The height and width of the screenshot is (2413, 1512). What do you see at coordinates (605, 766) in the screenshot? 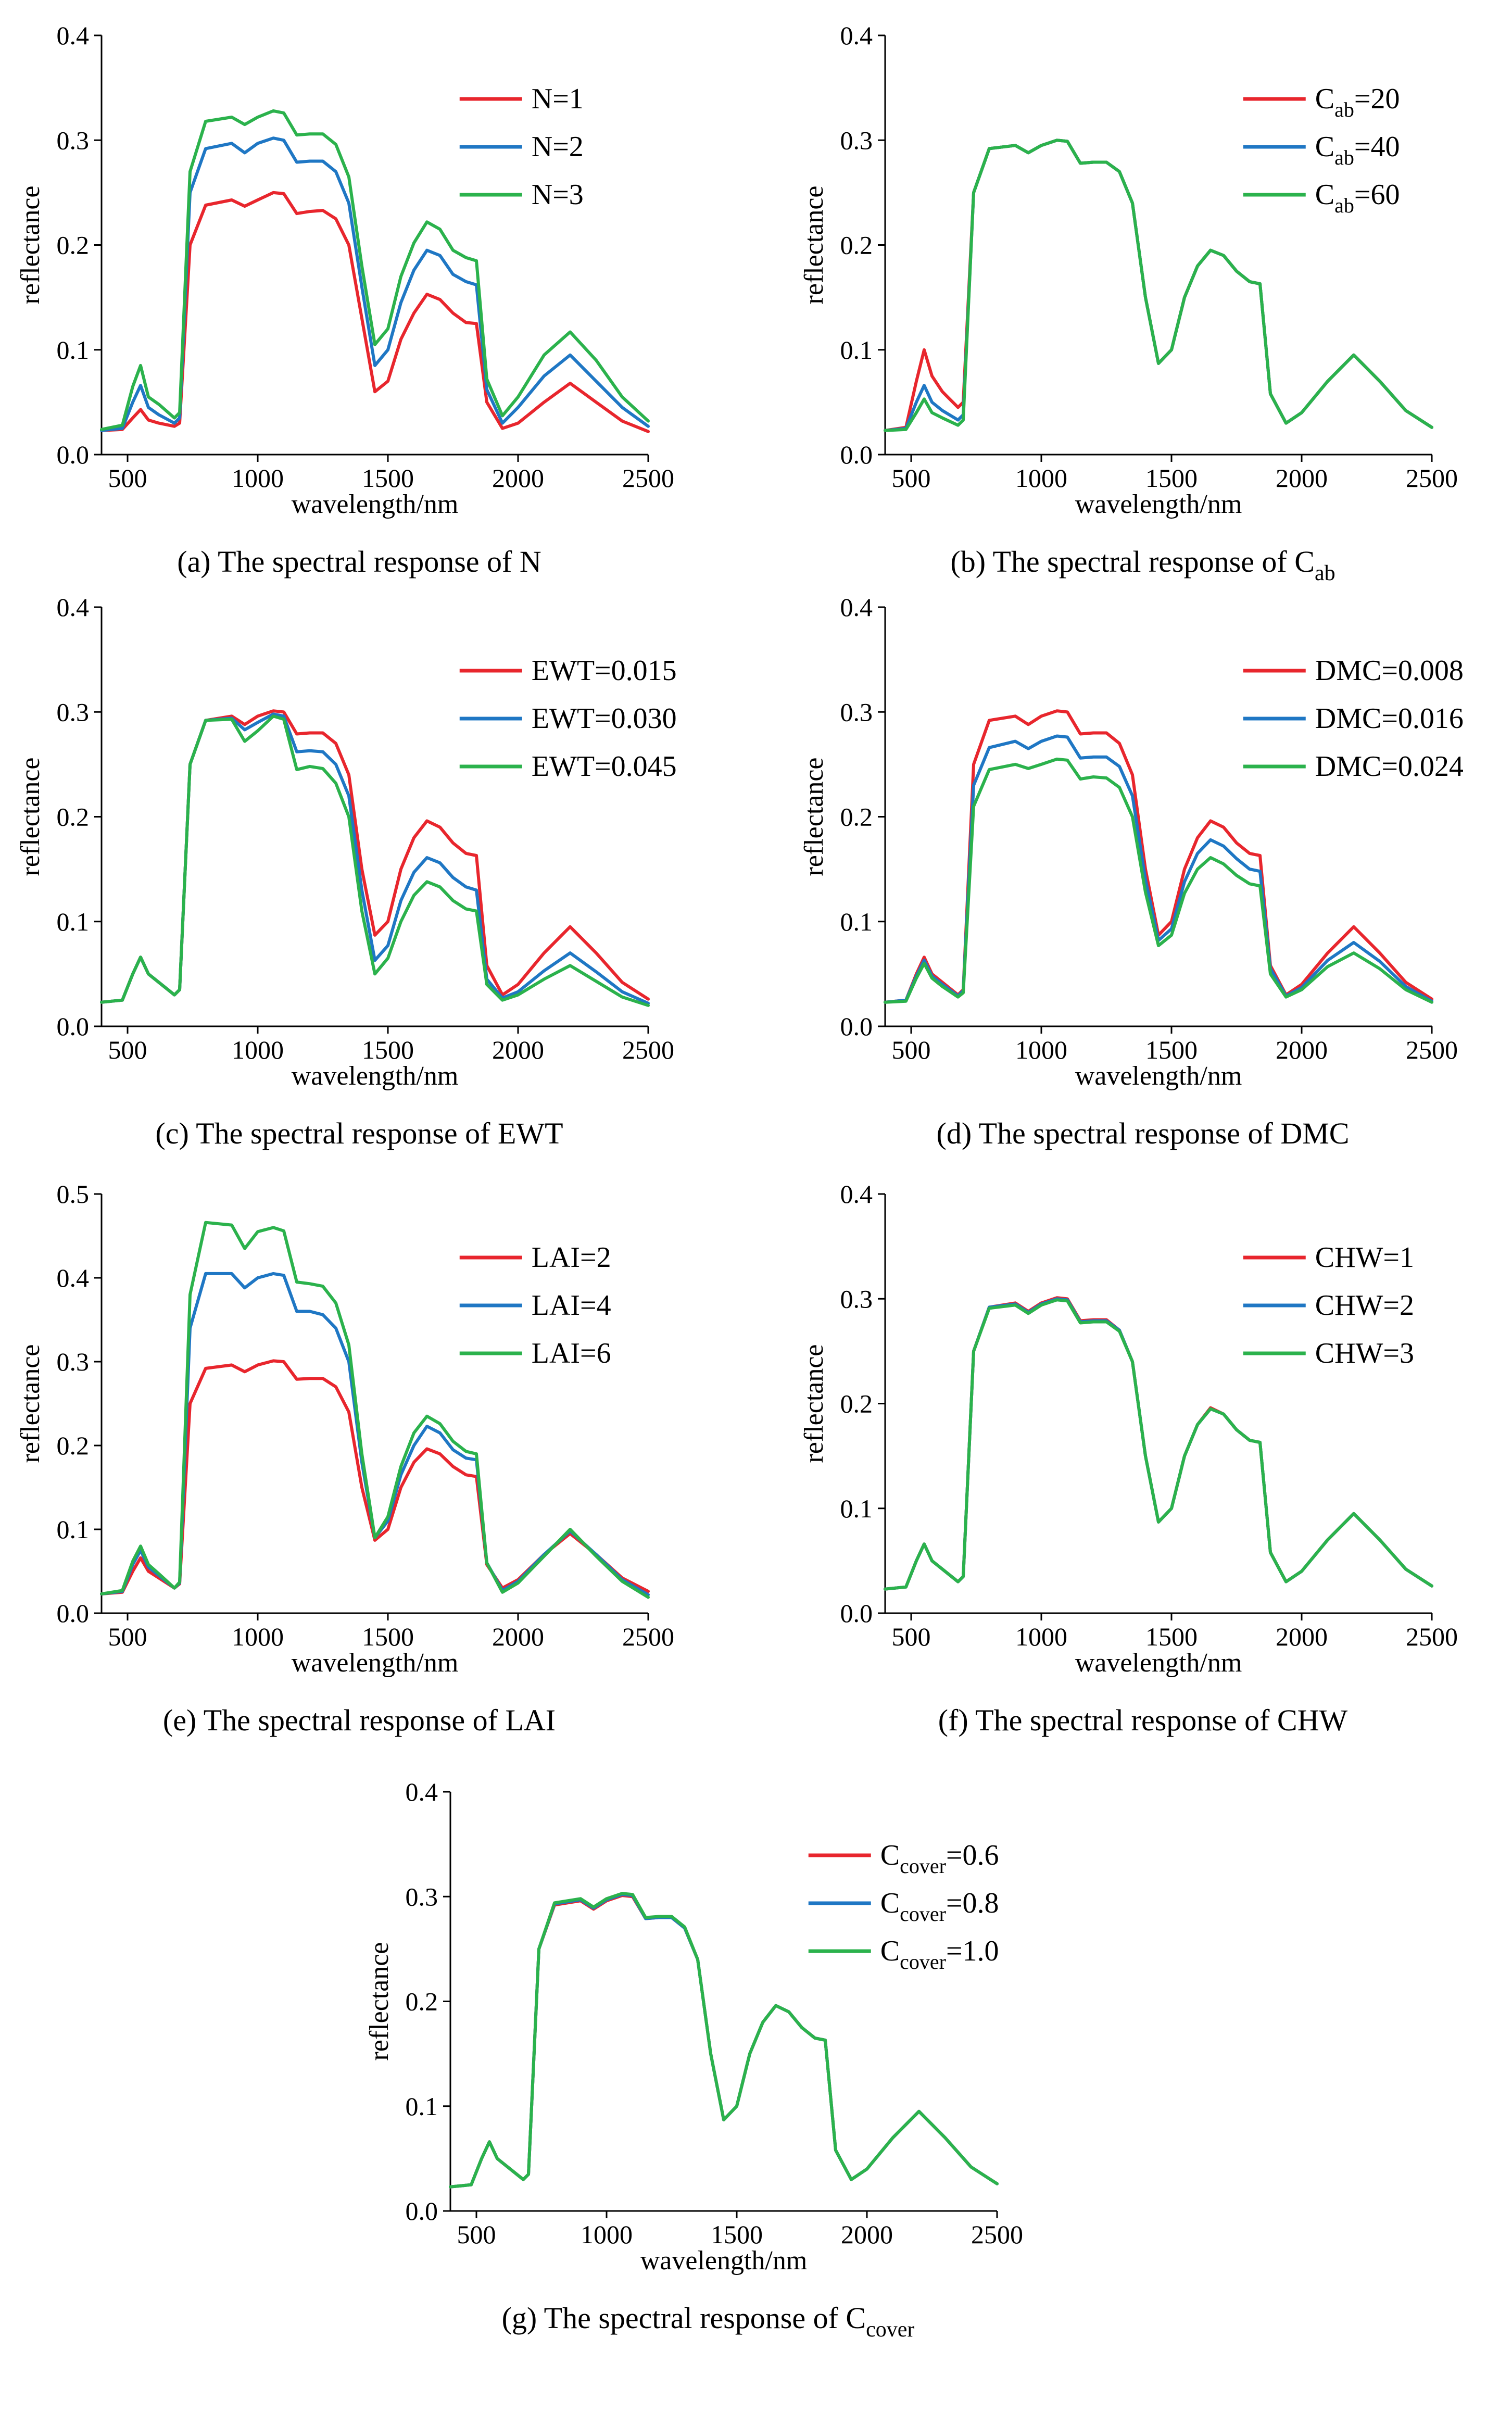
I see `legend-label: EWT=0.045` at bounding box center [605, 766].